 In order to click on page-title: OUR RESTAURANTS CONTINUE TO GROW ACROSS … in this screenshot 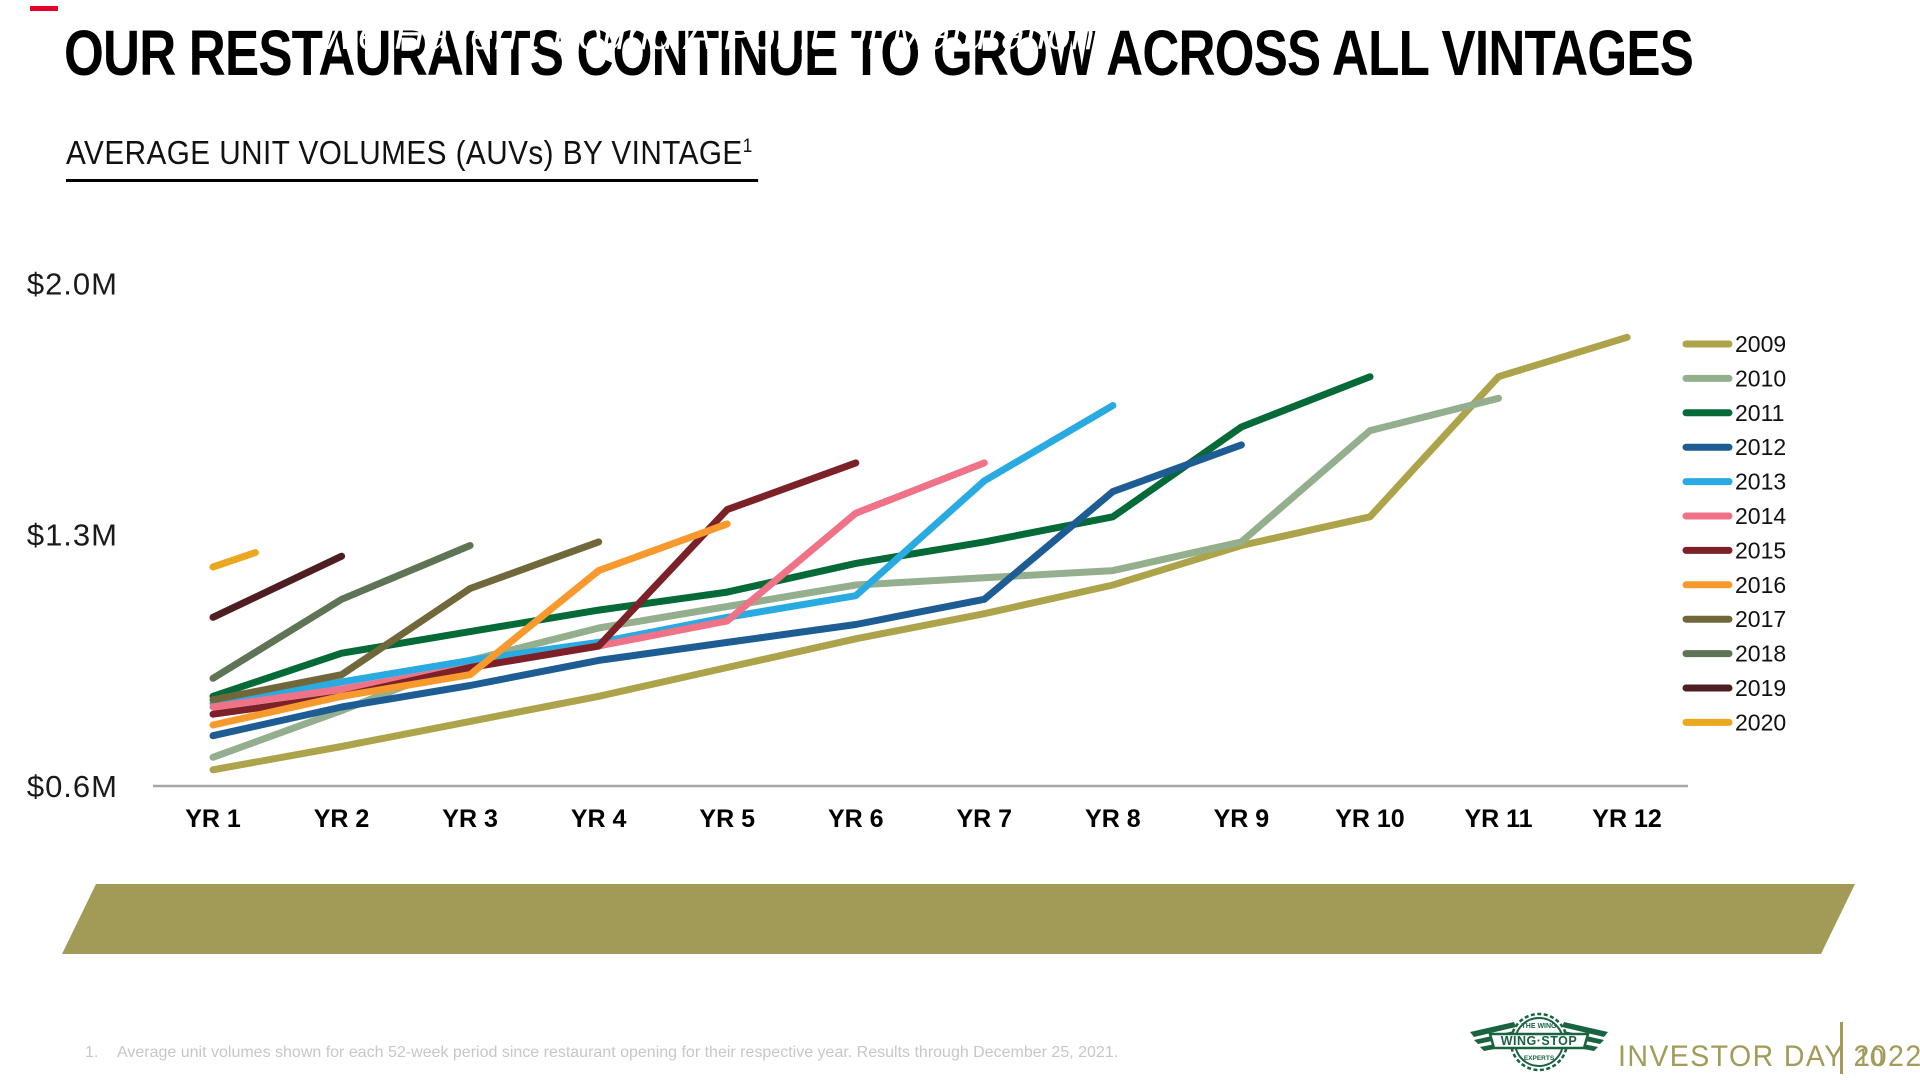, I will do `click(879, 53)`.